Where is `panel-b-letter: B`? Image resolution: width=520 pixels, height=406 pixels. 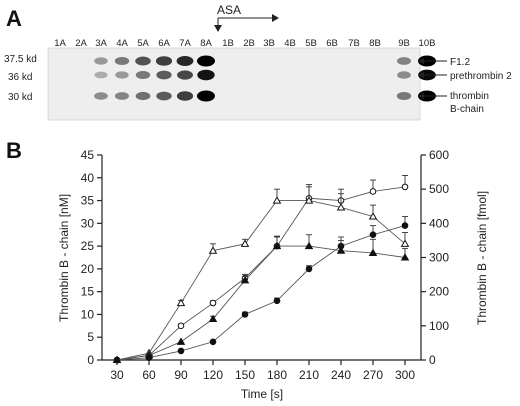 panel-b-letter: B is located at coordinates (14, 150).